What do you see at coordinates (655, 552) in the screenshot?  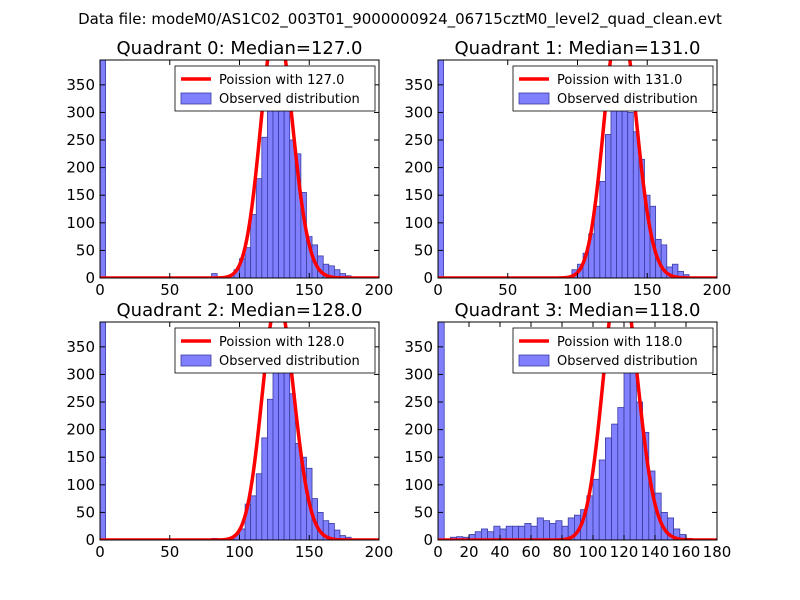 I see `x-tick-label: 140` at bounding box center [655, 552].